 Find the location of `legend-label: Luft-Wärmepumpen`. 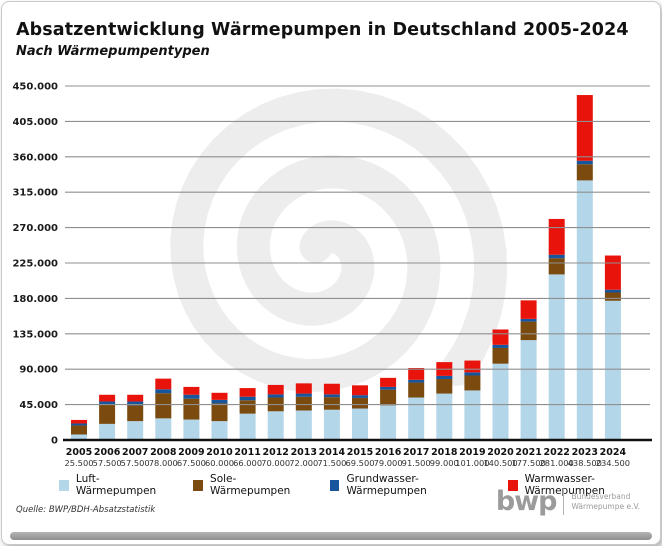

legend-label: Luft-Wärmepumpen is located at coordinates (116, 485).